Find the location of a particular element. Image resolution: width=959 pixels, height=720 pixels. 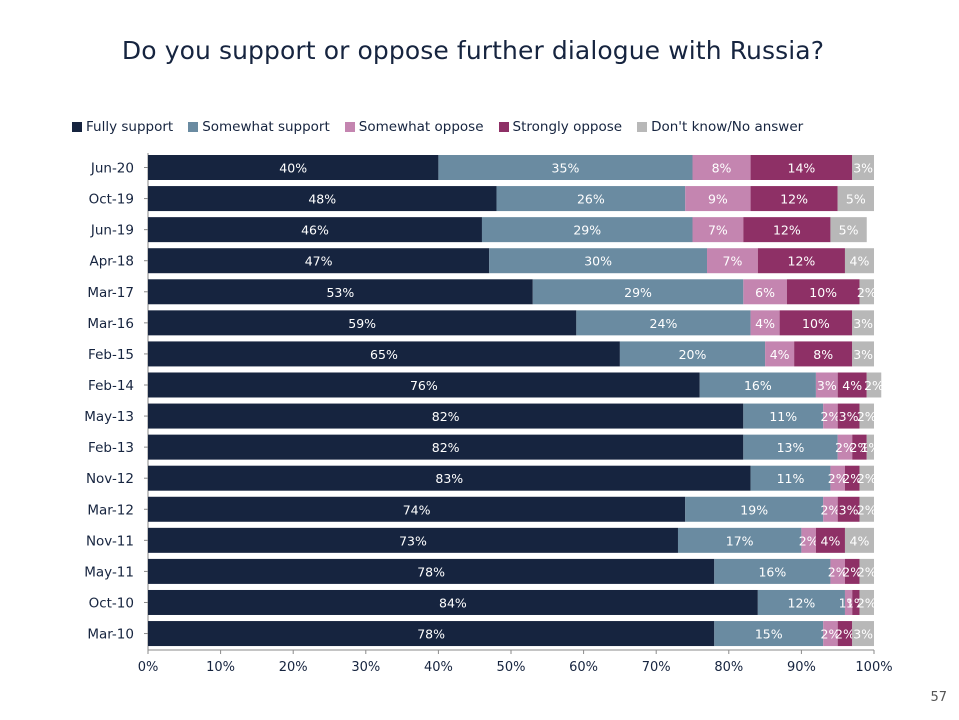

category-label: Mar-17 is located at coordinates (110, 293).